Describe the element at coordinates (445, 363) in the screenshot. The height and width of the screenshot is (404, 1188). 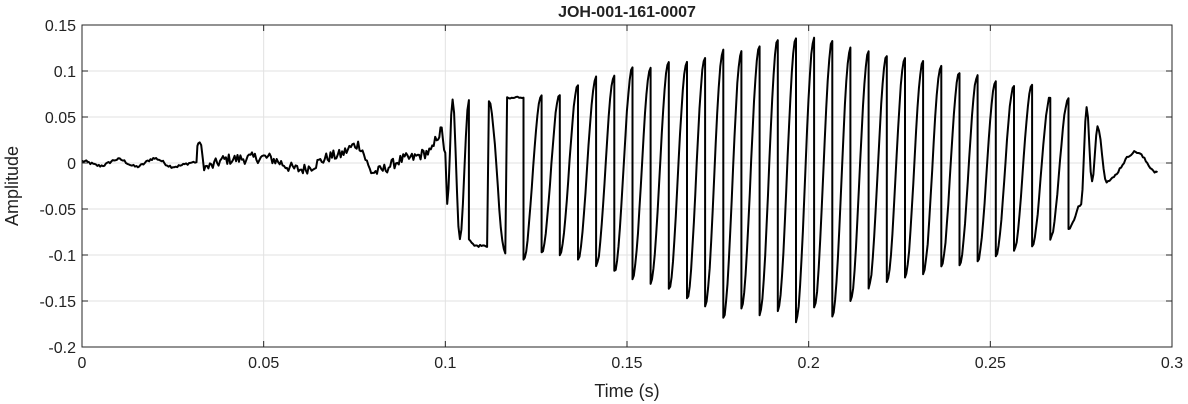
I see `x-tick-label: 0.1` at that location.